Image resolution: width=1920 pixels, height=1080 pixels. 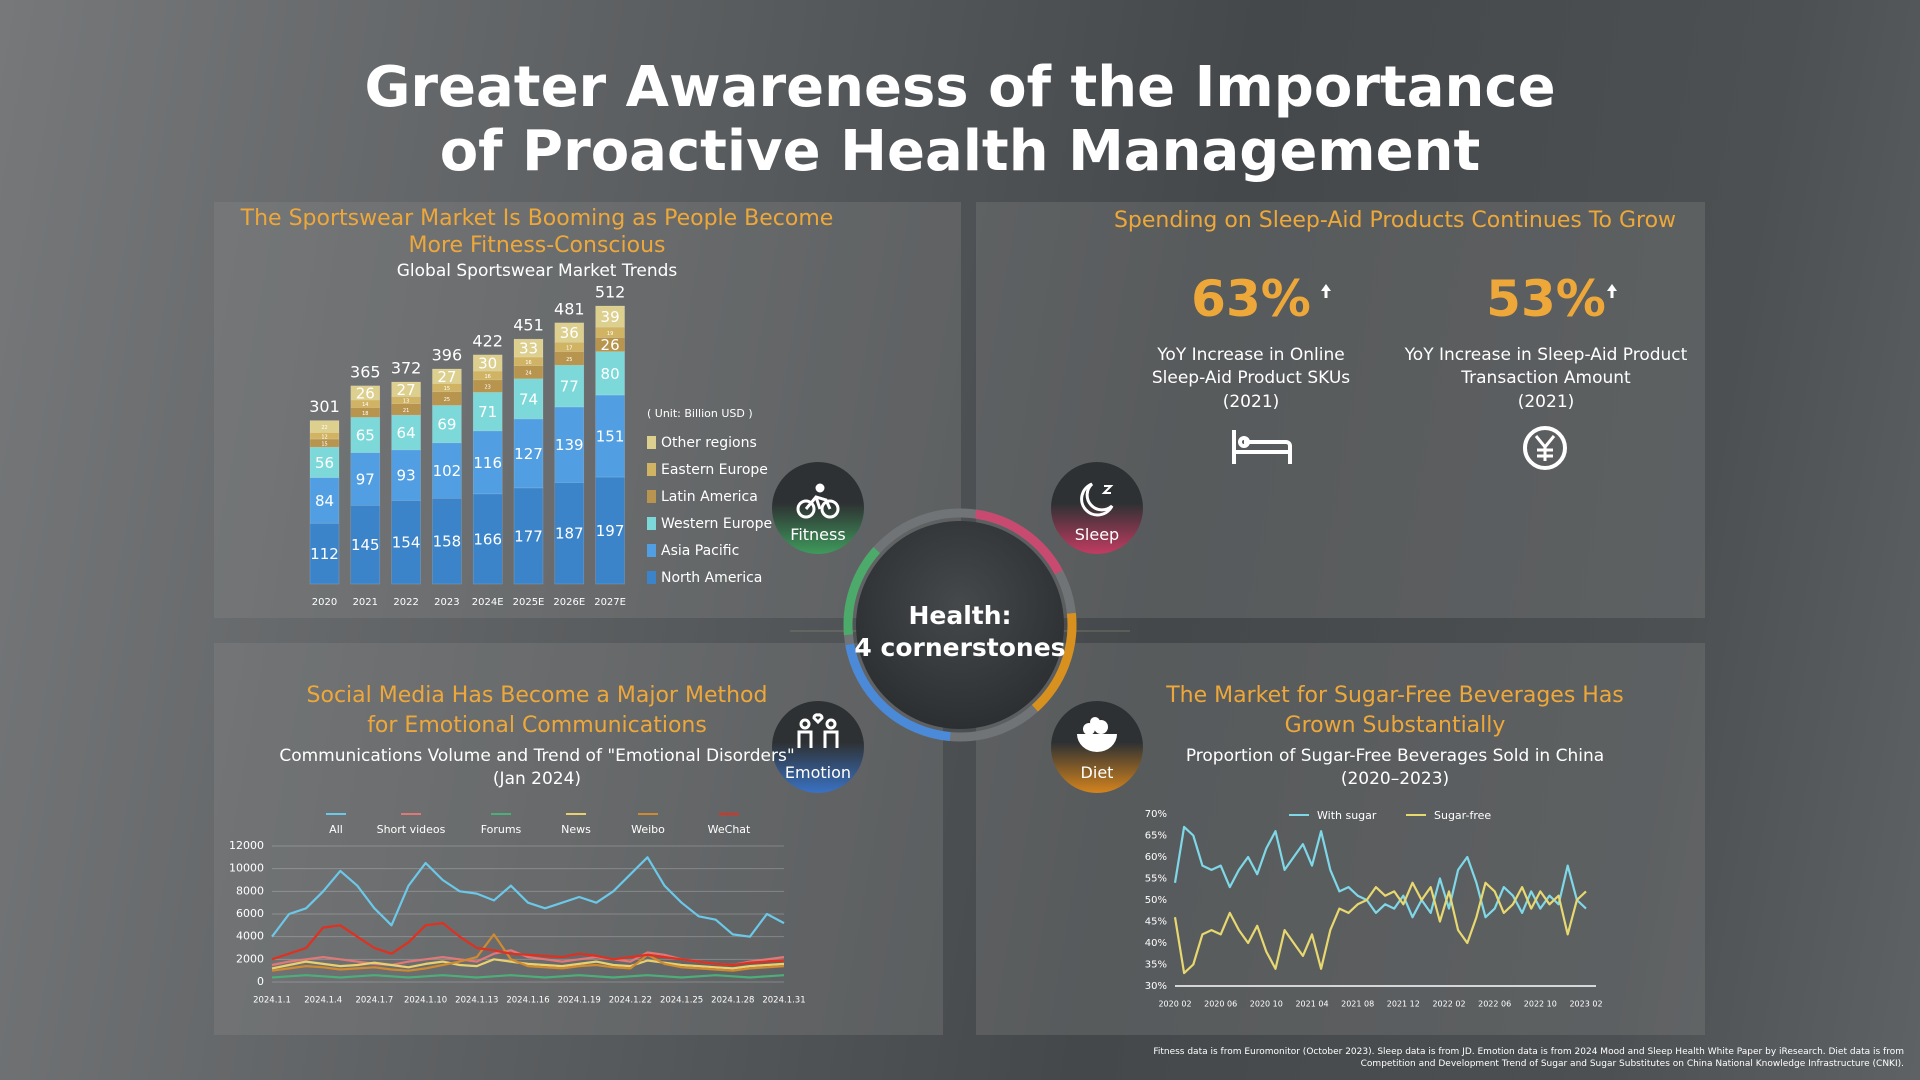 I want to click on bike-icon, so click(x=818, y=501).